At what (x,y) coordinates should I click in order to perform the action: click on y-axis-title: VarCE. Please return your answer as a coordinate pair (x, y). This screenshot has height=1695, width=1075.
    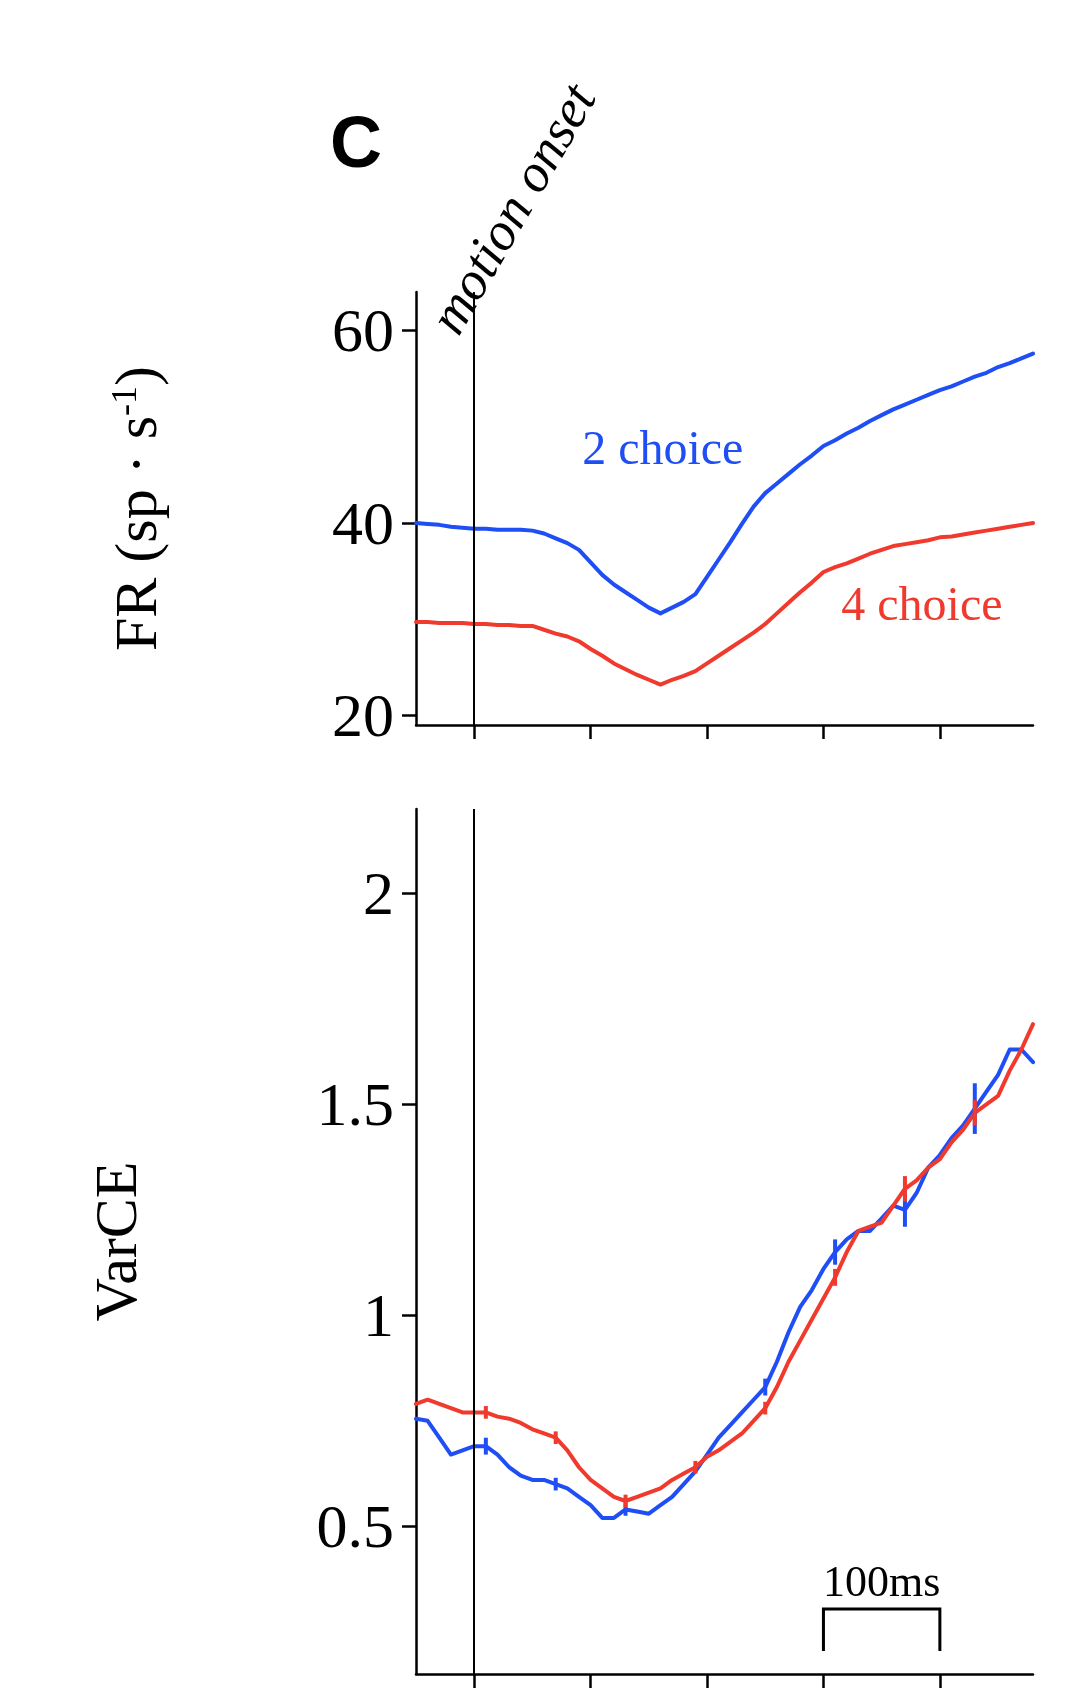
    Looking at the image, I should click on (116, 1241).